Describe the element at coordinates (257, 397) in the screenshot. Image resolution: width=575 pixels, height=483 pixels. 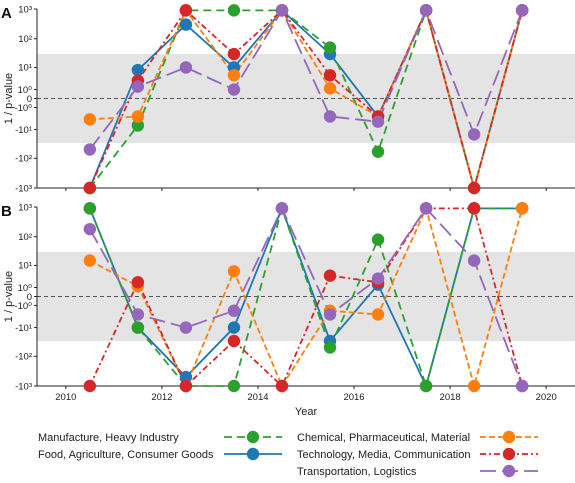
I see `x-tick-label: 2014` at that location.